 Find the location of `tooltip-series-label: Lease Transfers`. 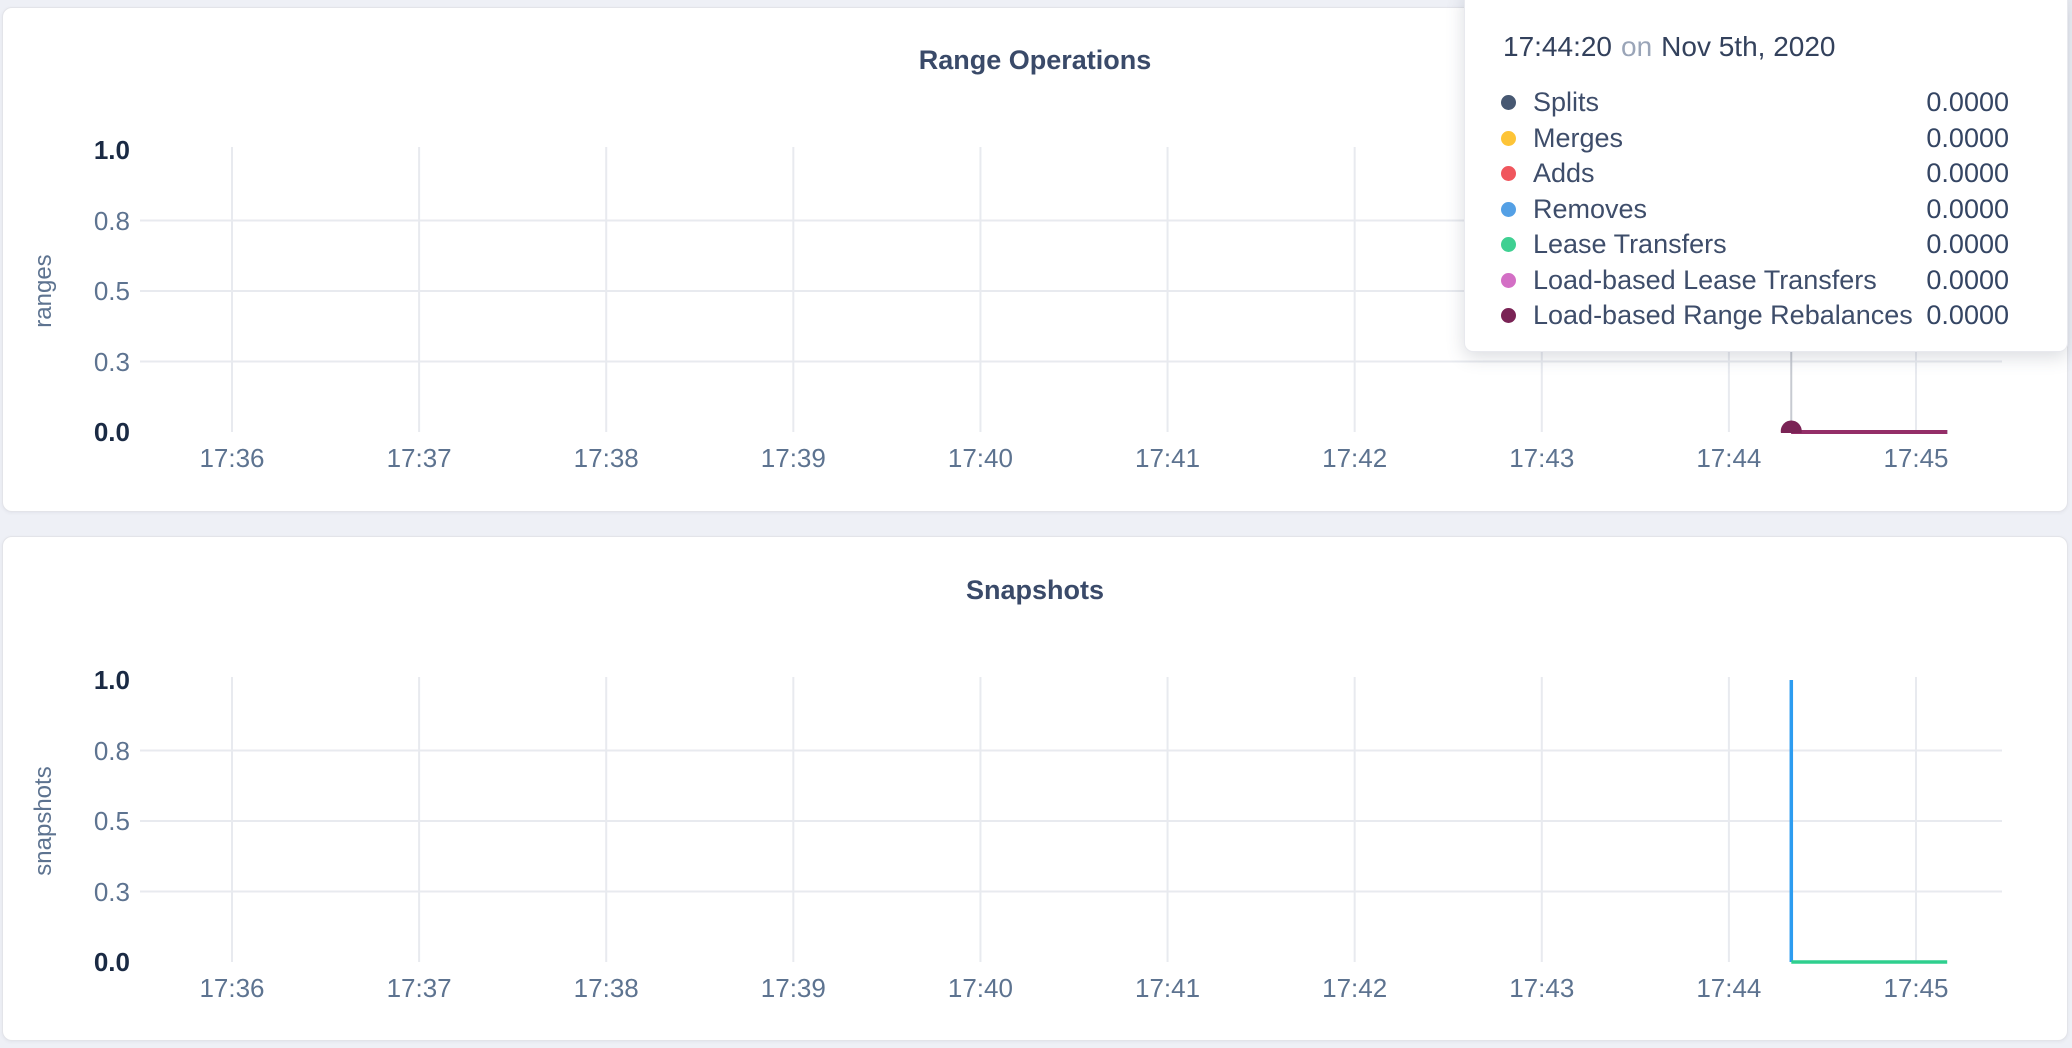

tooltip-series-label: Lease Transfers is located at coordinates (1630, 244).